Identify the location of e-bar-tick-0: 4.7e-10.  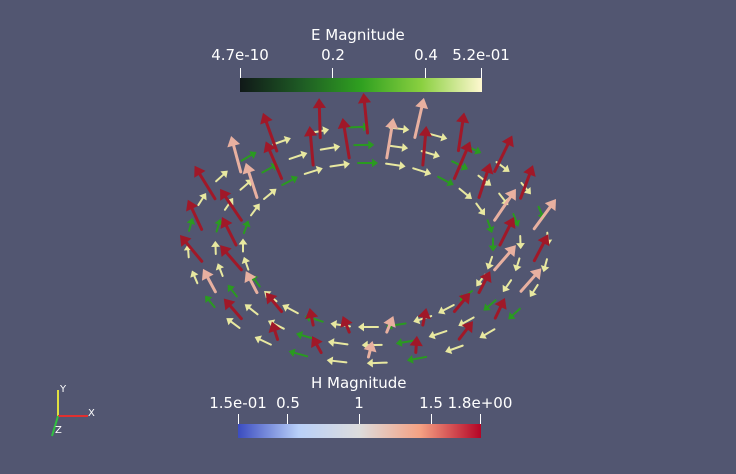
(240, 55).